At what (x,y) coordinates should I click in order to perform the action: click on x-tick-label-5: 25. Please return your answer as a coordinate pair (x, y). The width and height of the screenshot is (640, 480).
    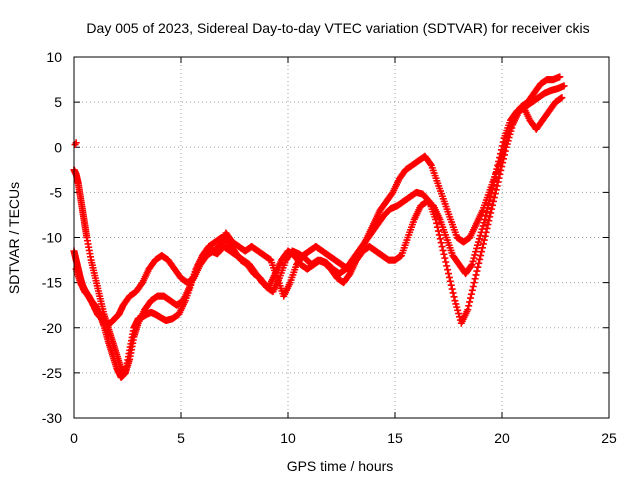
    Looking at the image, I should click on (609, 438).